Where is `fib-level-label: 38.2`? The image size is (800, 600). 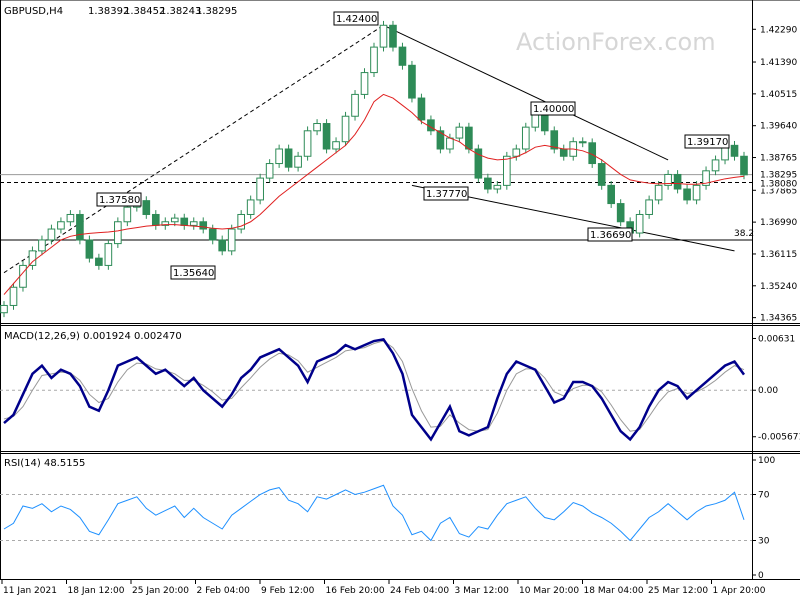
fib-level-label: 38.2 is located at coordinates (744, 234).